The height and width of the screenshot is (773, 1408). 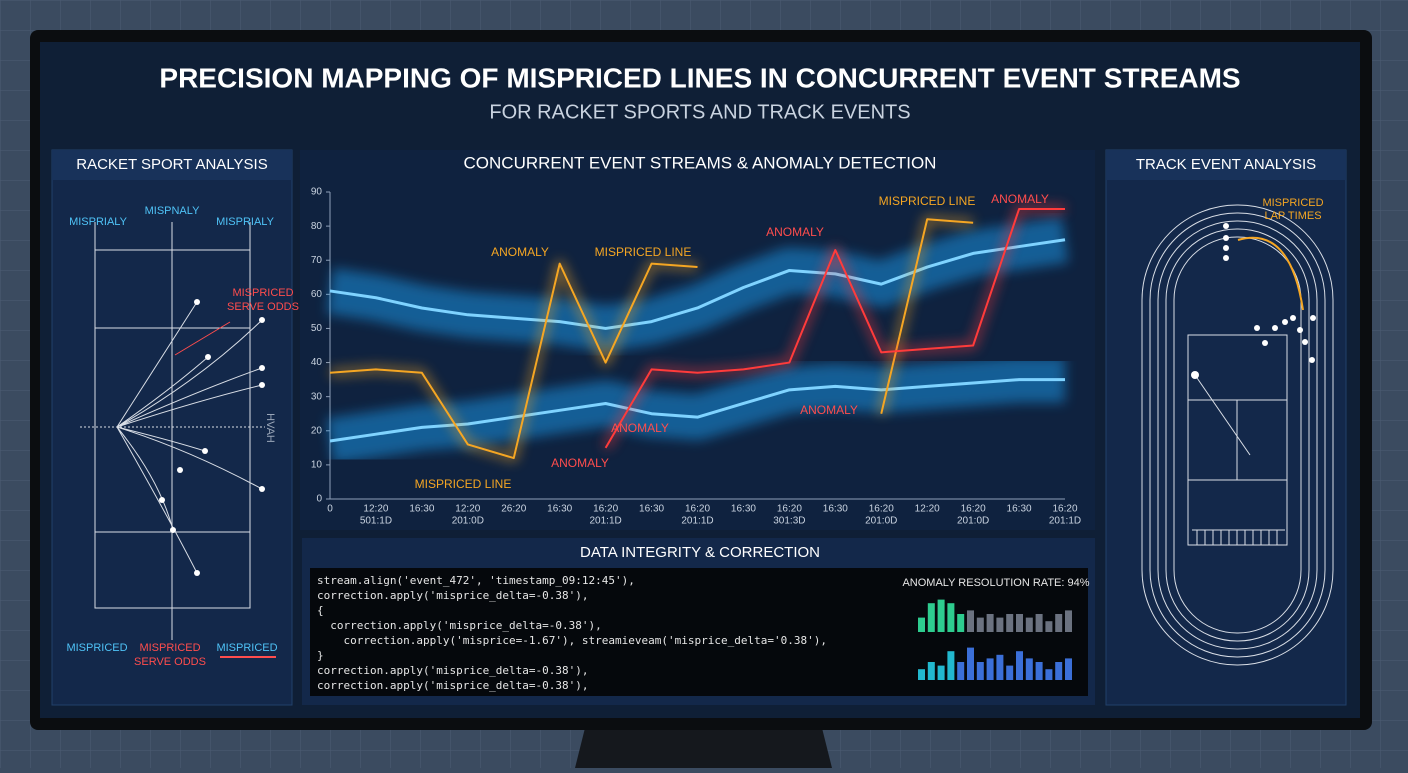 What do you see at coordinates (317, 192) in the screenshot?
I see `y-tick-label: 90` at bounding box center [317, 192].